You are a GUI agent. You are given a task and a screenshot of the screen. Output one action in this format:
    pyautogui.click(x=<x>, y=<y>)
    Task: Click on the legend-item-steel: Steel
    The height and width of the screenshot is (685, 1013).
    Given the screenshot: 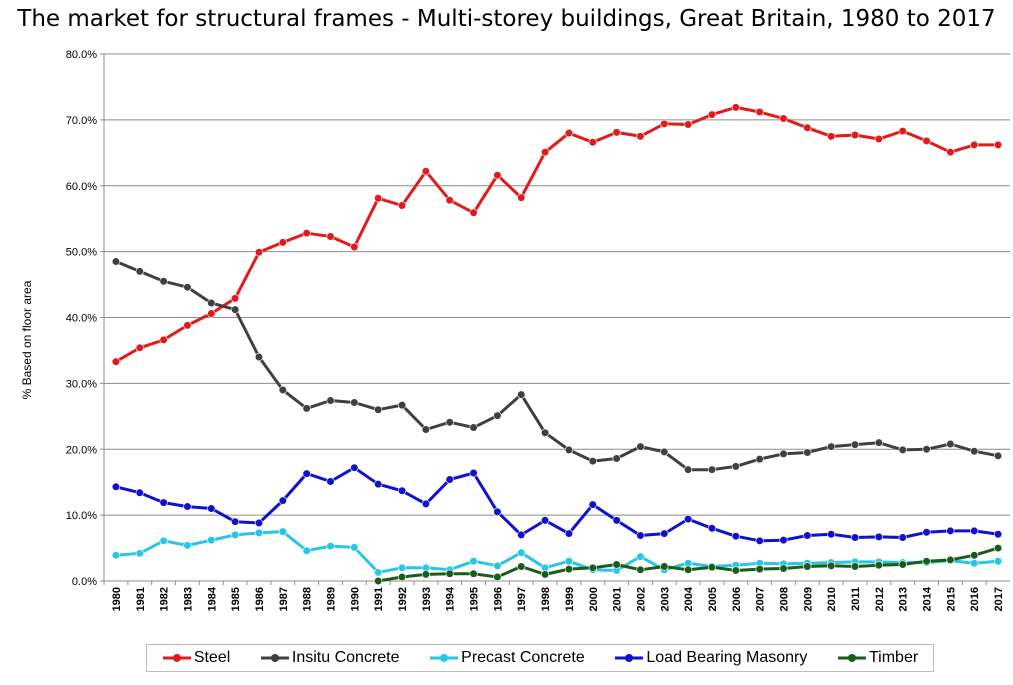 What is the action you would take?
    pyautogui.click(x=196, y=658)
    